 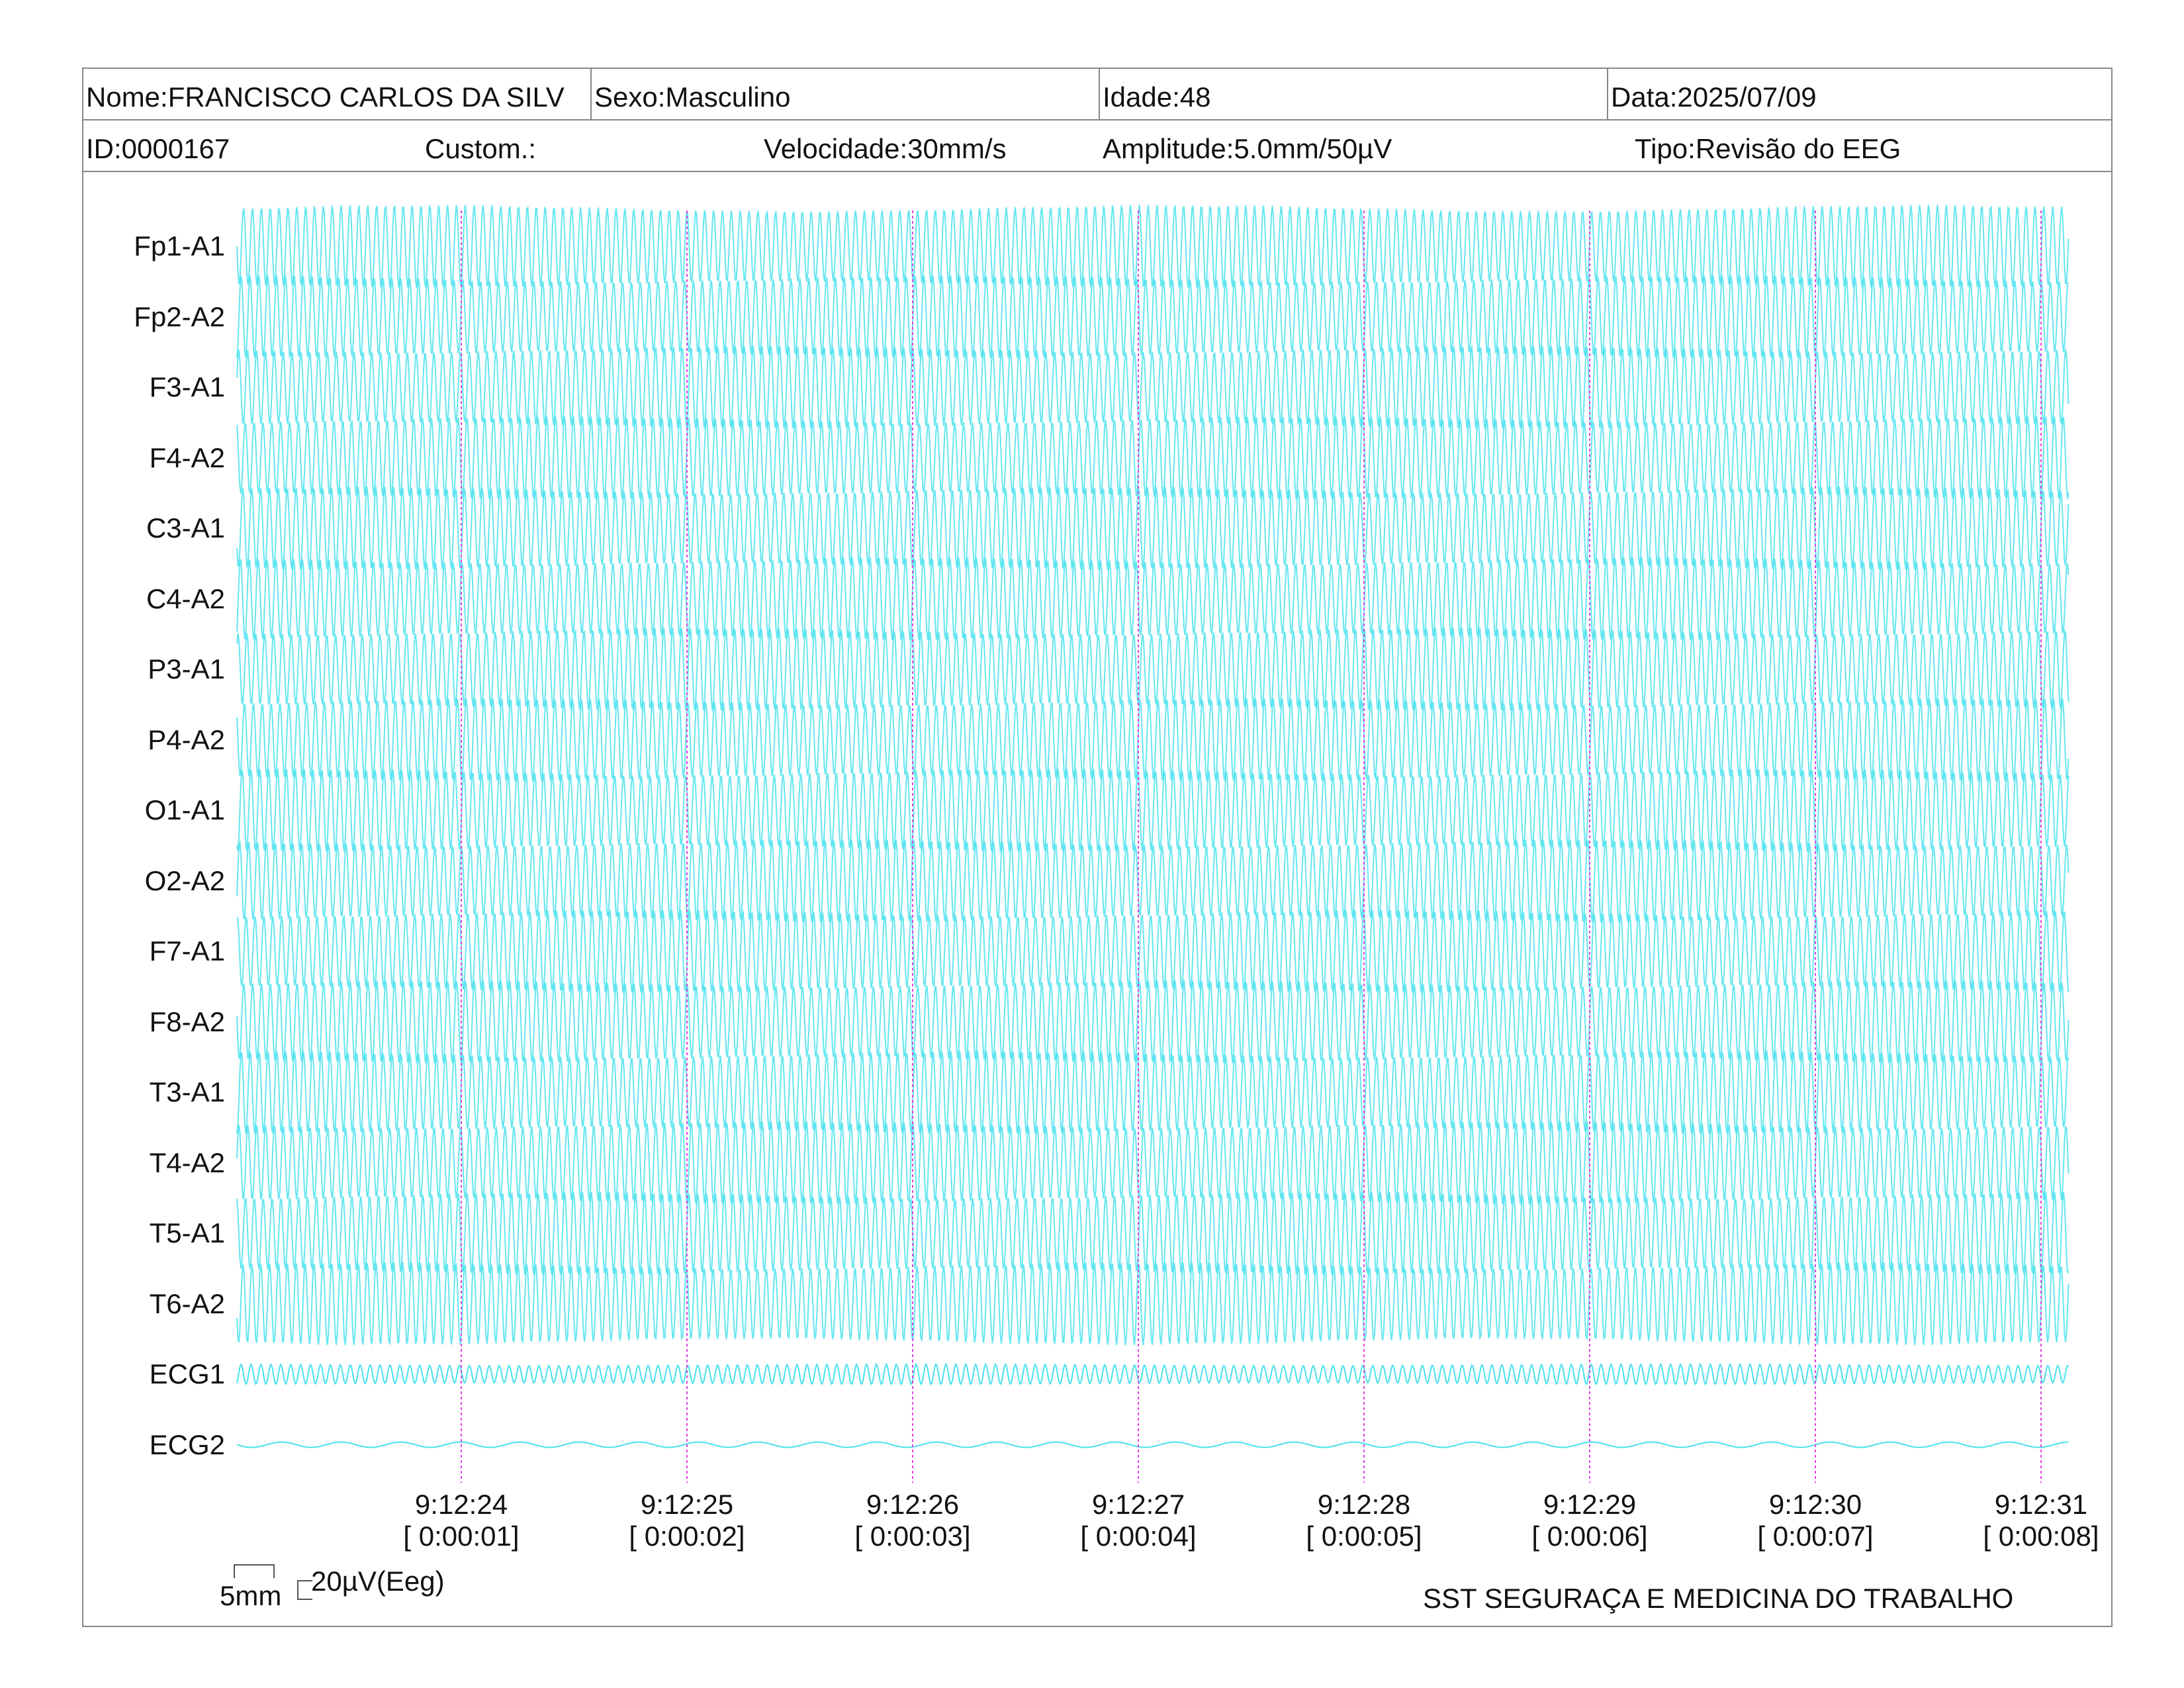 What do you see at coordinates (2041, 1504) in the screenshot?
I see `time-mark-clock: 9:12:31` at bounding box center [2041, 1504].